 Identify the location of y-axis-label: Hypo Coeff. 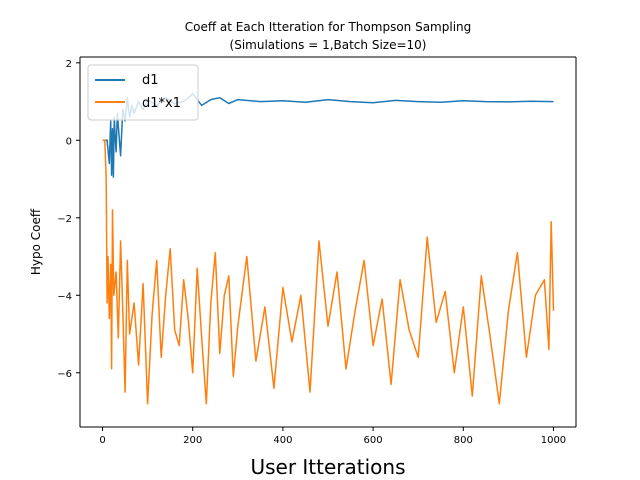
(36, 241).